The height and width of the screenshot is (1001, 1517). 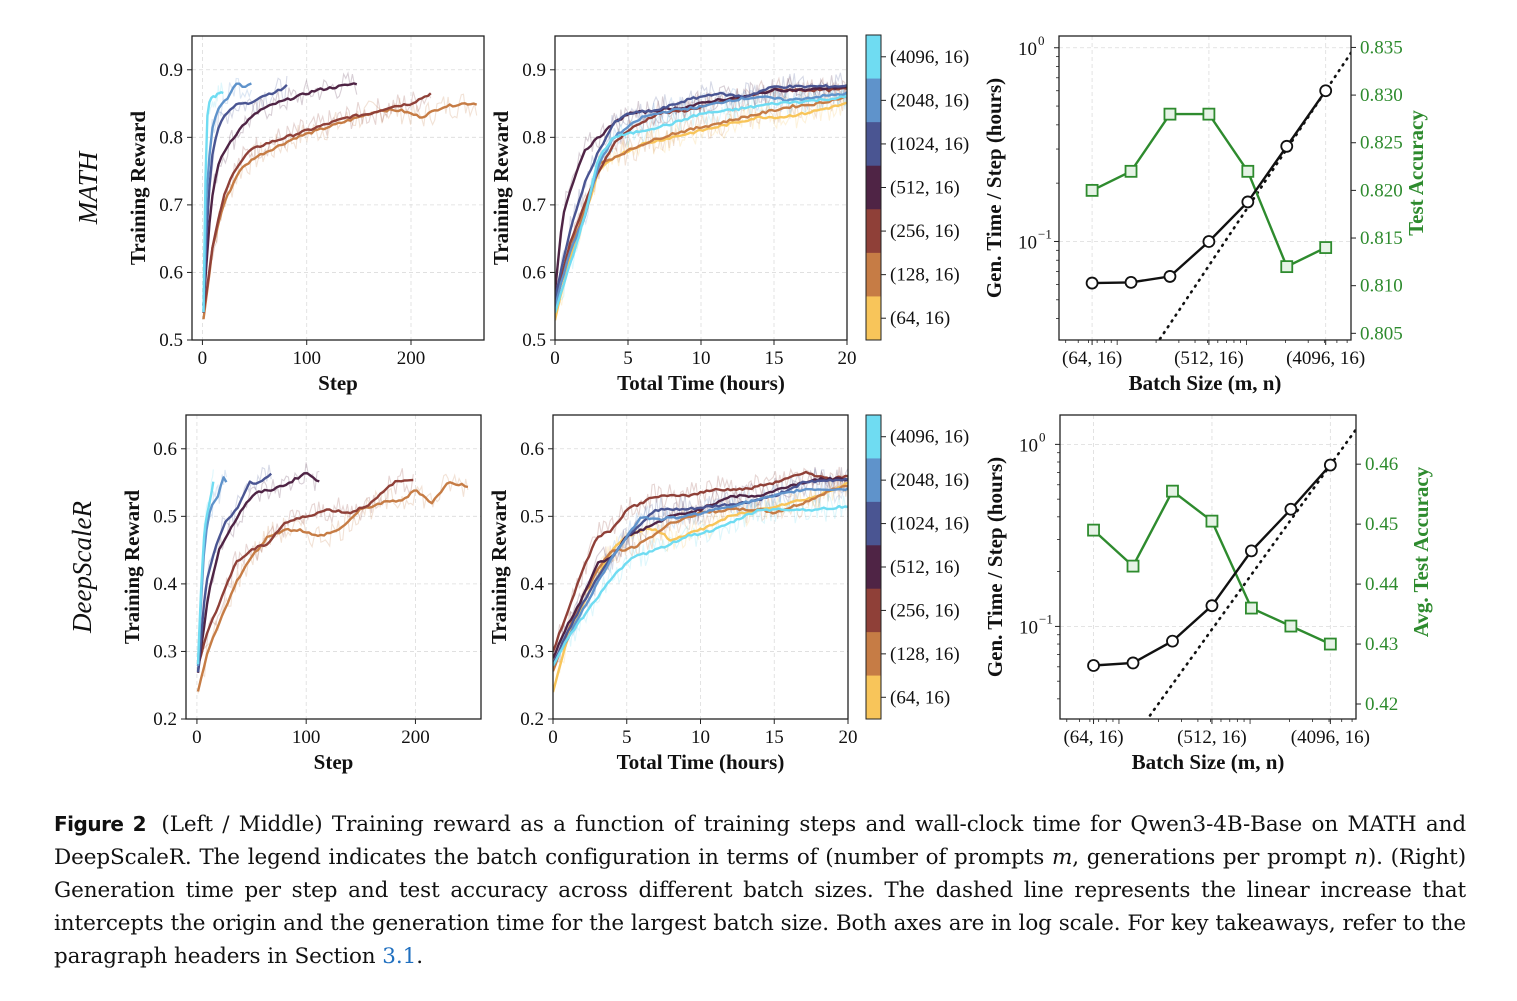 I want to click on y2-axis-label: Avg. Test Accuracy, so click(x=1421, y=551).